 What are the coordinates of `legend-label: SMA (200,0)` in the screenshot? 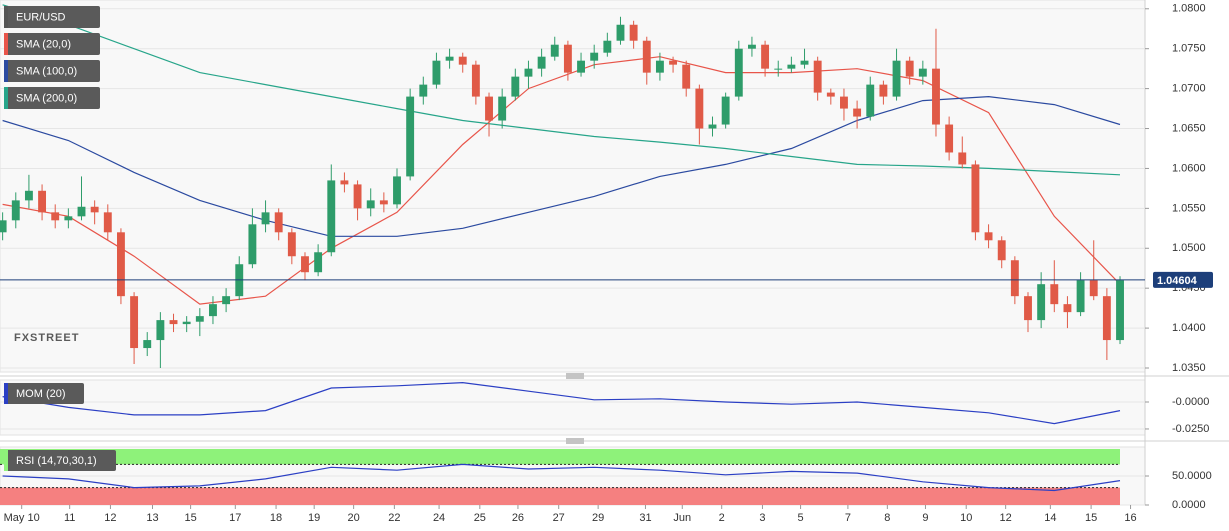 It's located at (46, 98).